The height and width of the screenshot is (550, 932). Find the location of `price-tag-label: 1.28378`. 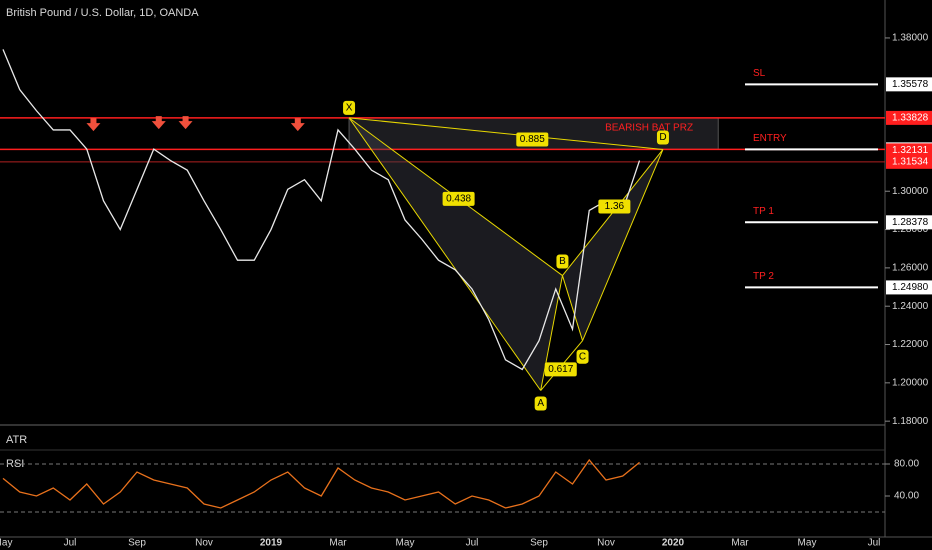

price-tag-label: 1.28378 is located at coordinates (910, 222).